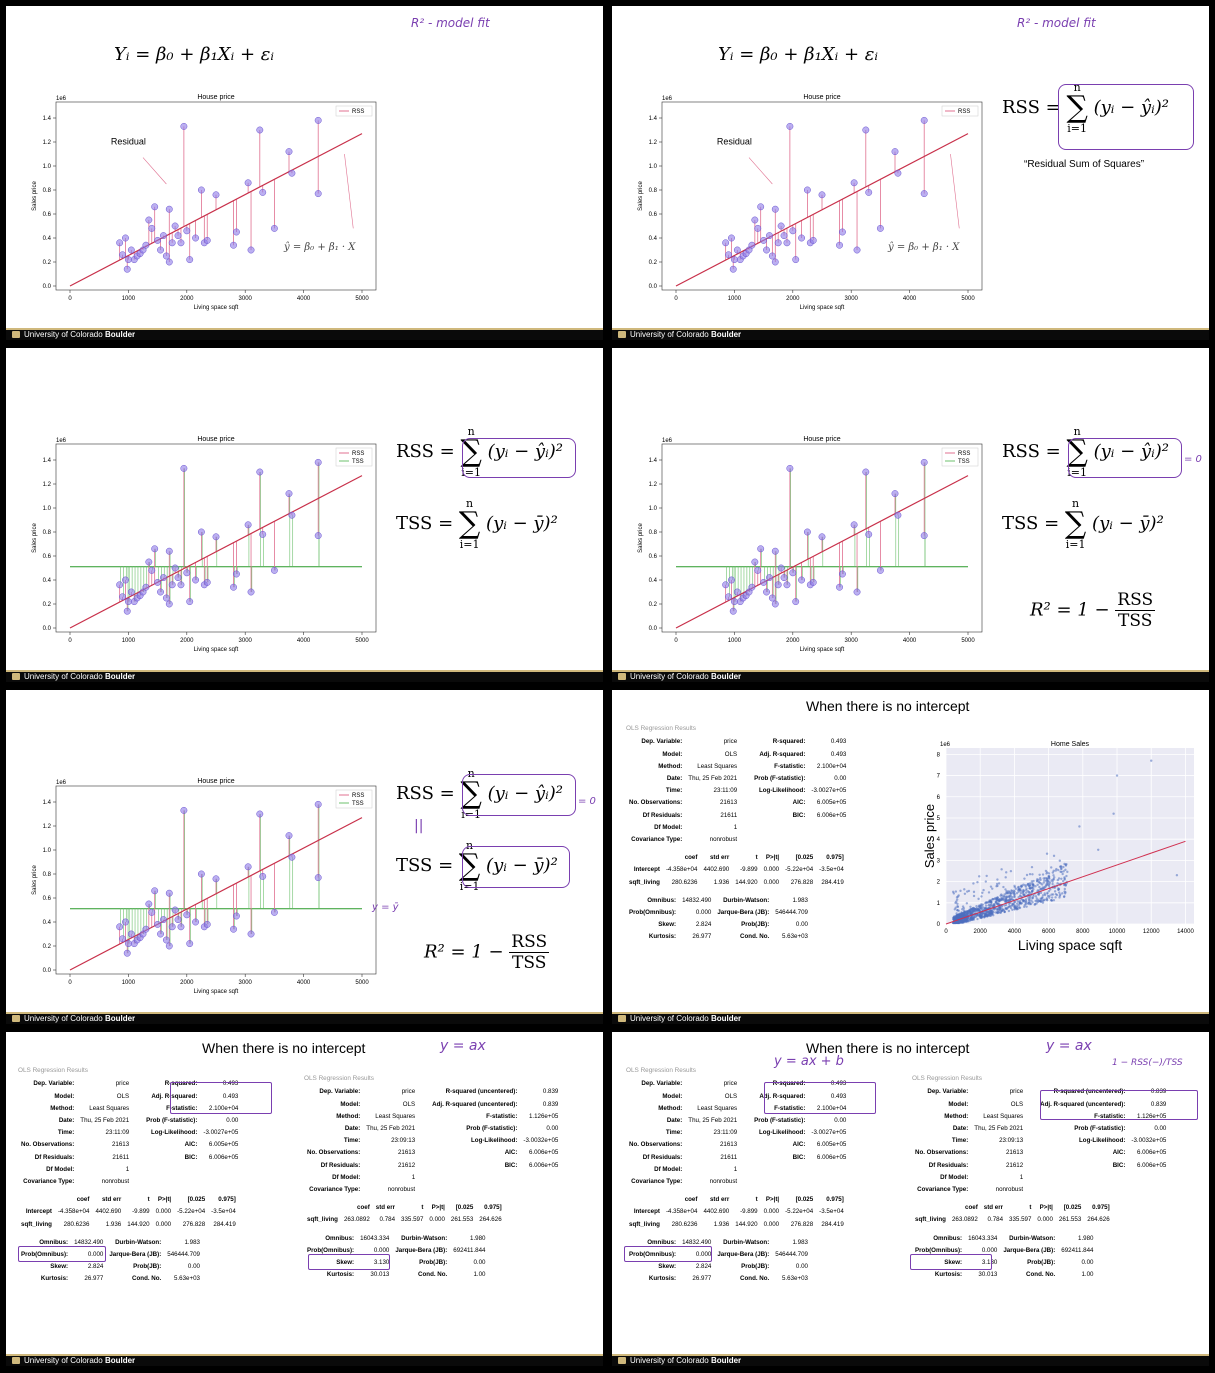 Image resolution: width=1215 pixels, height=1373 pixels. I want to click on ols-cell: Df Residuals:, so click(662, 815).